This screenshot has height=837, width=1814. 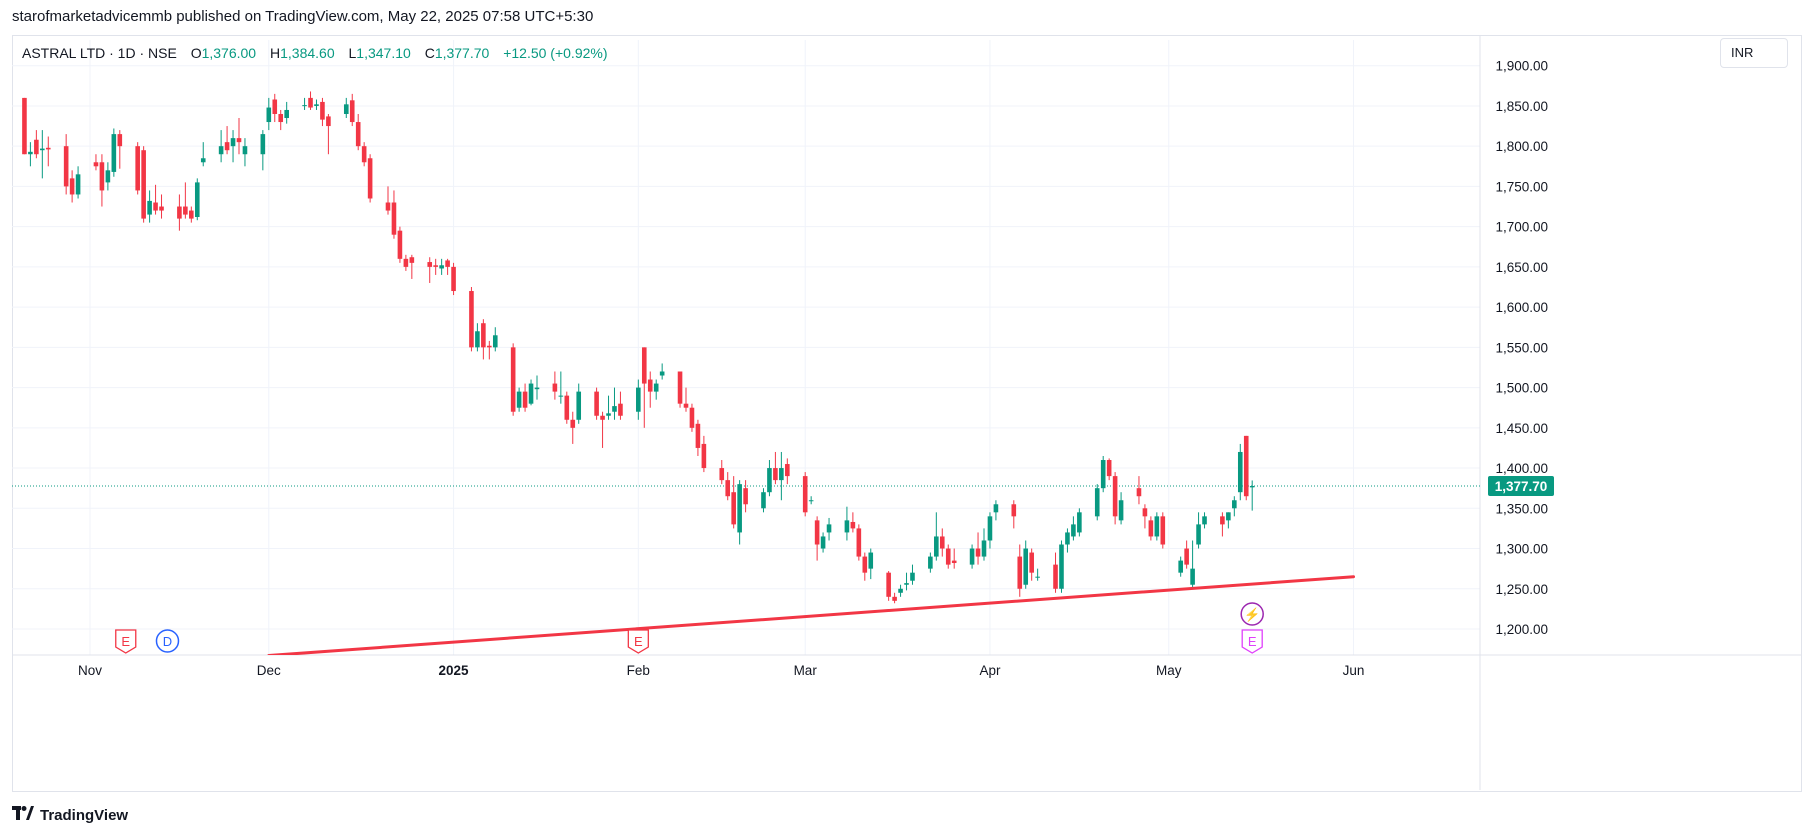 What do you see at coordinates (99, 53) in the screenshot?
I see `symbol-label: ASTRAL LTD · 1D · NSE` at bounding box center [99, 53].